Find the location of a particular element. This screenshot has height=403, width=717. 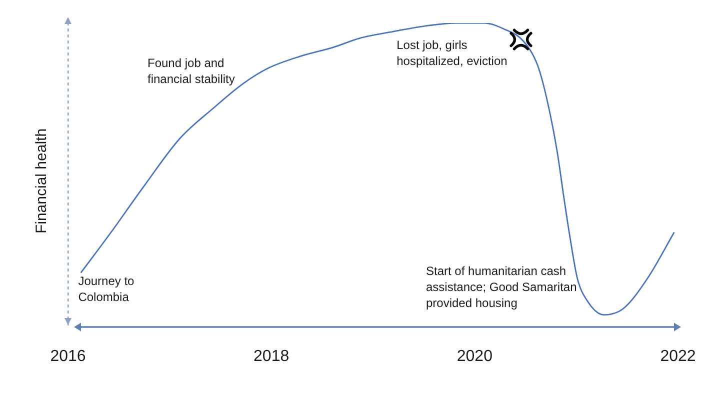

annotation: Found job and financial stability is located at coordinates (191, 70).